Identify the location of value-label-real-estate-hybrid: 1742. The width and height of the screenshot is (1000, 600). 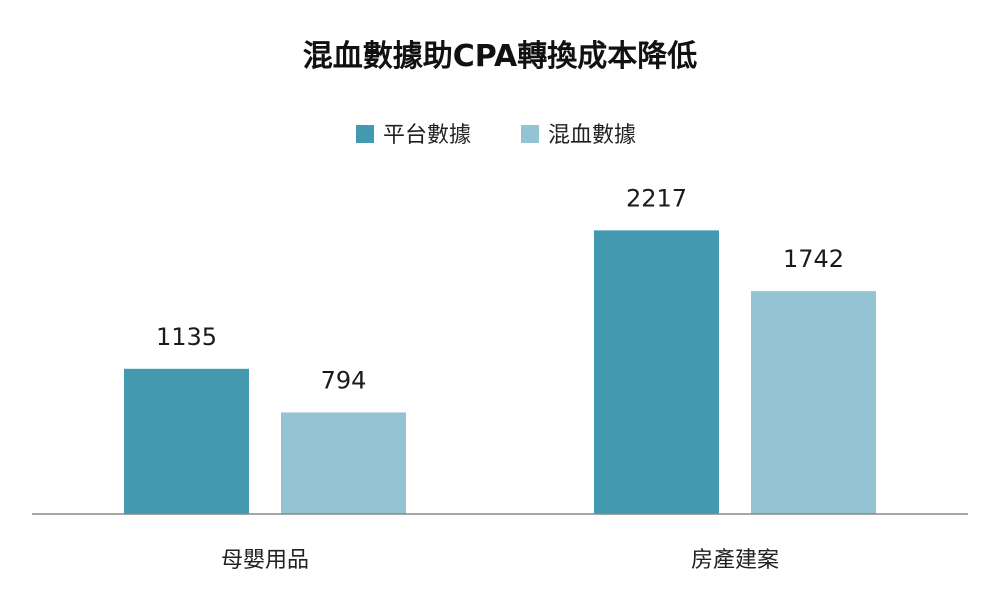
(813, 259).